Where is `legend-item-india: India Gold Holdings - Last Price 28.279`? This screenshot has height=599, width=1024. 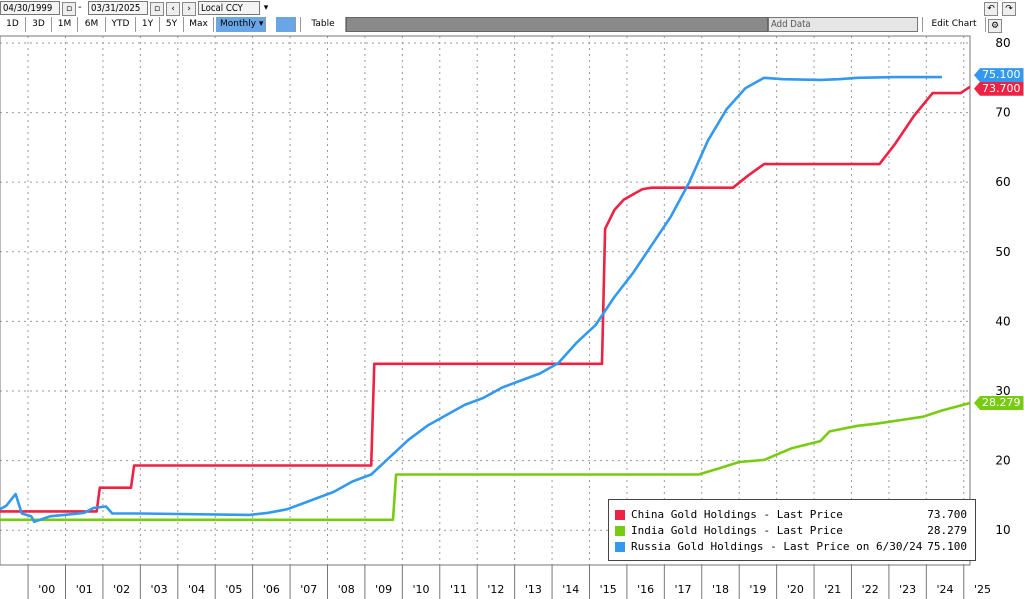 legend-item-india: India Gold Holdings - Last Price 28.279 is located at coordinates (791, 531).